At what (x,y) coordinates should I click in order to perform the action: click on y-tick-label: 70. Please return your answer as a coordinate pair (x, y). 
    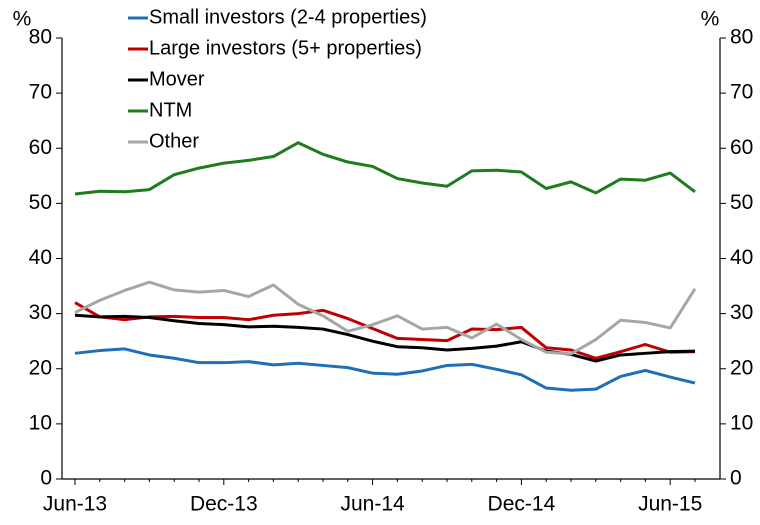
    Looking at the image, I should click on (40, 92).